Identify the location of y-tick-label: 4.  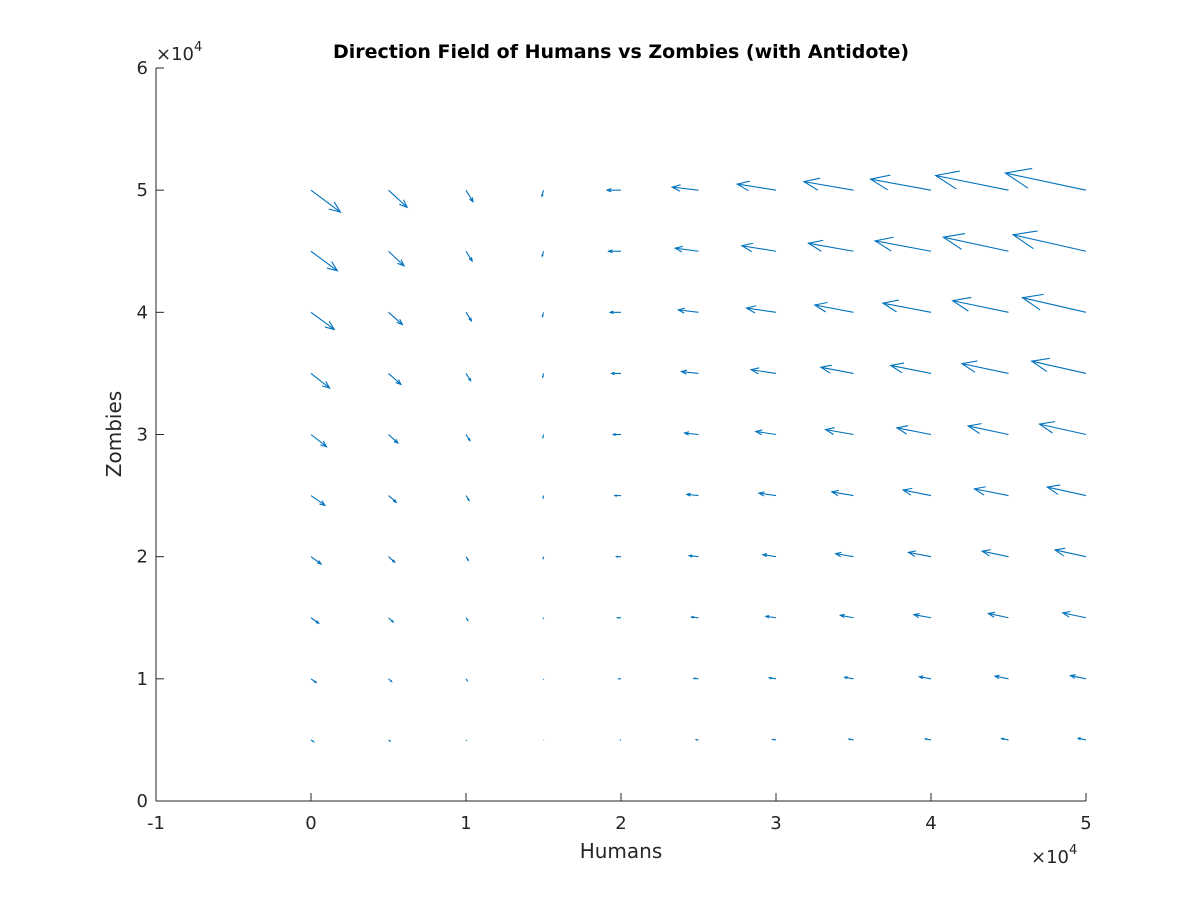
(142, 312).